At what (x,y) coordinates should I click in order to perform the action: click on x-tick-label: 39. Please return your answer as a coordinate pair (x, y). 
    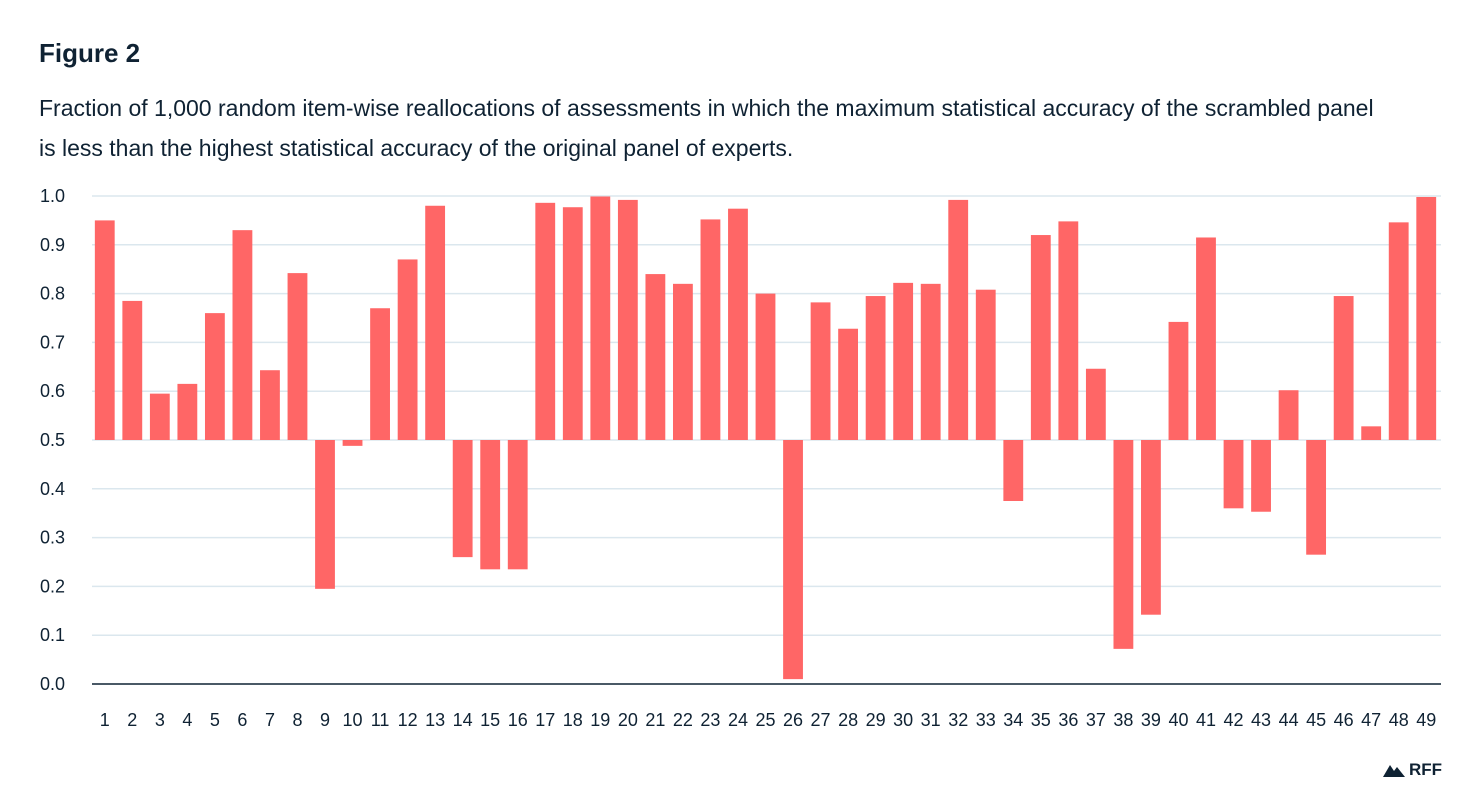
    Looking at the image, I should click on (1151, 720).